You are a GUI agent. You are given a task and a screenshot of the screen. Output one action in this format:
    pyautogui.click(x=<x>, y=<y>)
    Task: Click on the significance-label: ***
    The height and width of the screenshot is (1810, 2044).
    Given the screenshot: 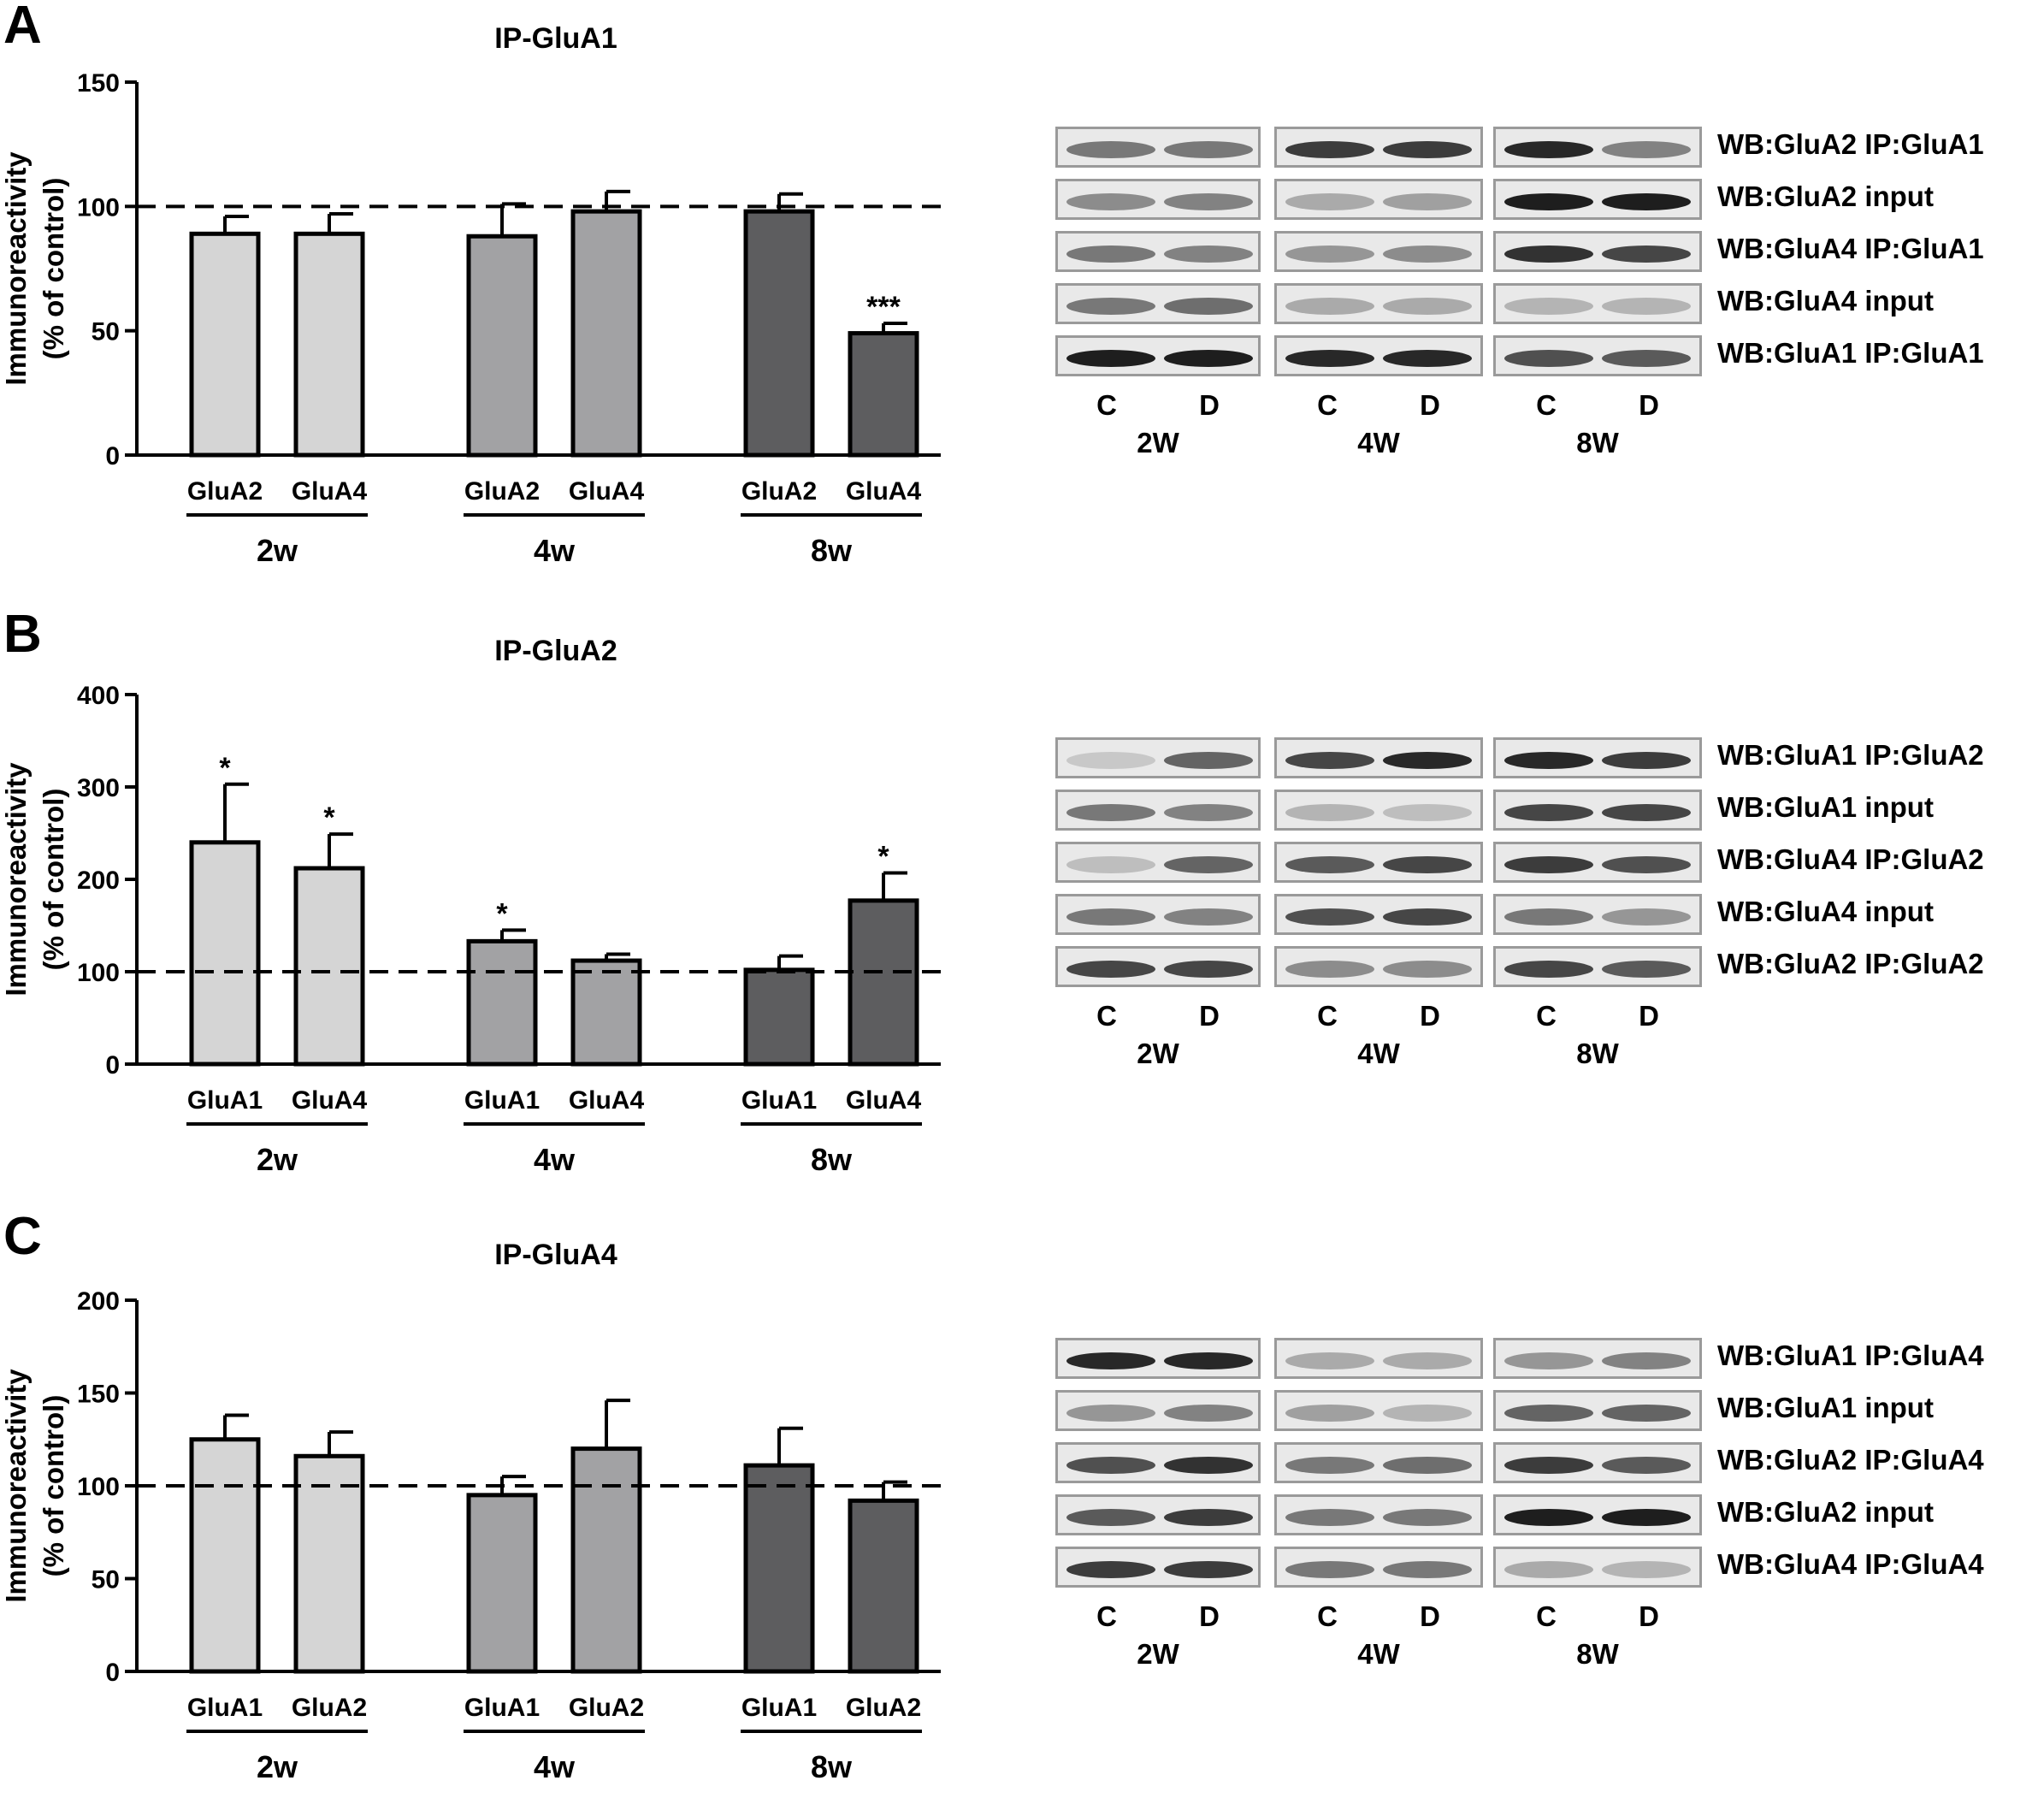 What is the action you would take?
    pyautogui.click(x=884, y=307)
    